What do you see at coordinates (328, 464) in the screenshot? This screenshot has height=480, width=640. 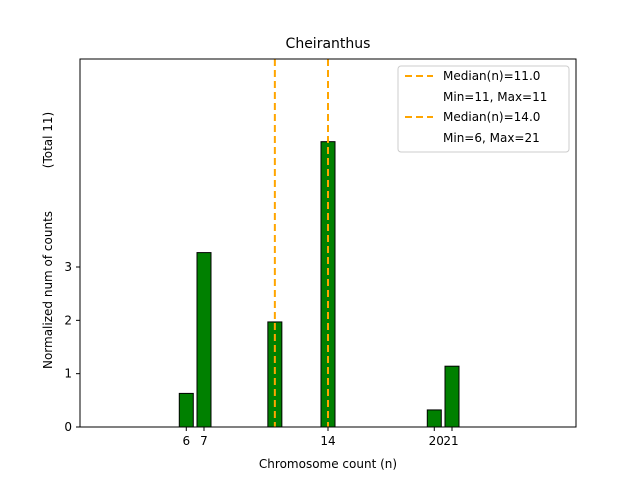 I see `x-axis-label: Chromosome count (n)` at bounding box center [328, 464].